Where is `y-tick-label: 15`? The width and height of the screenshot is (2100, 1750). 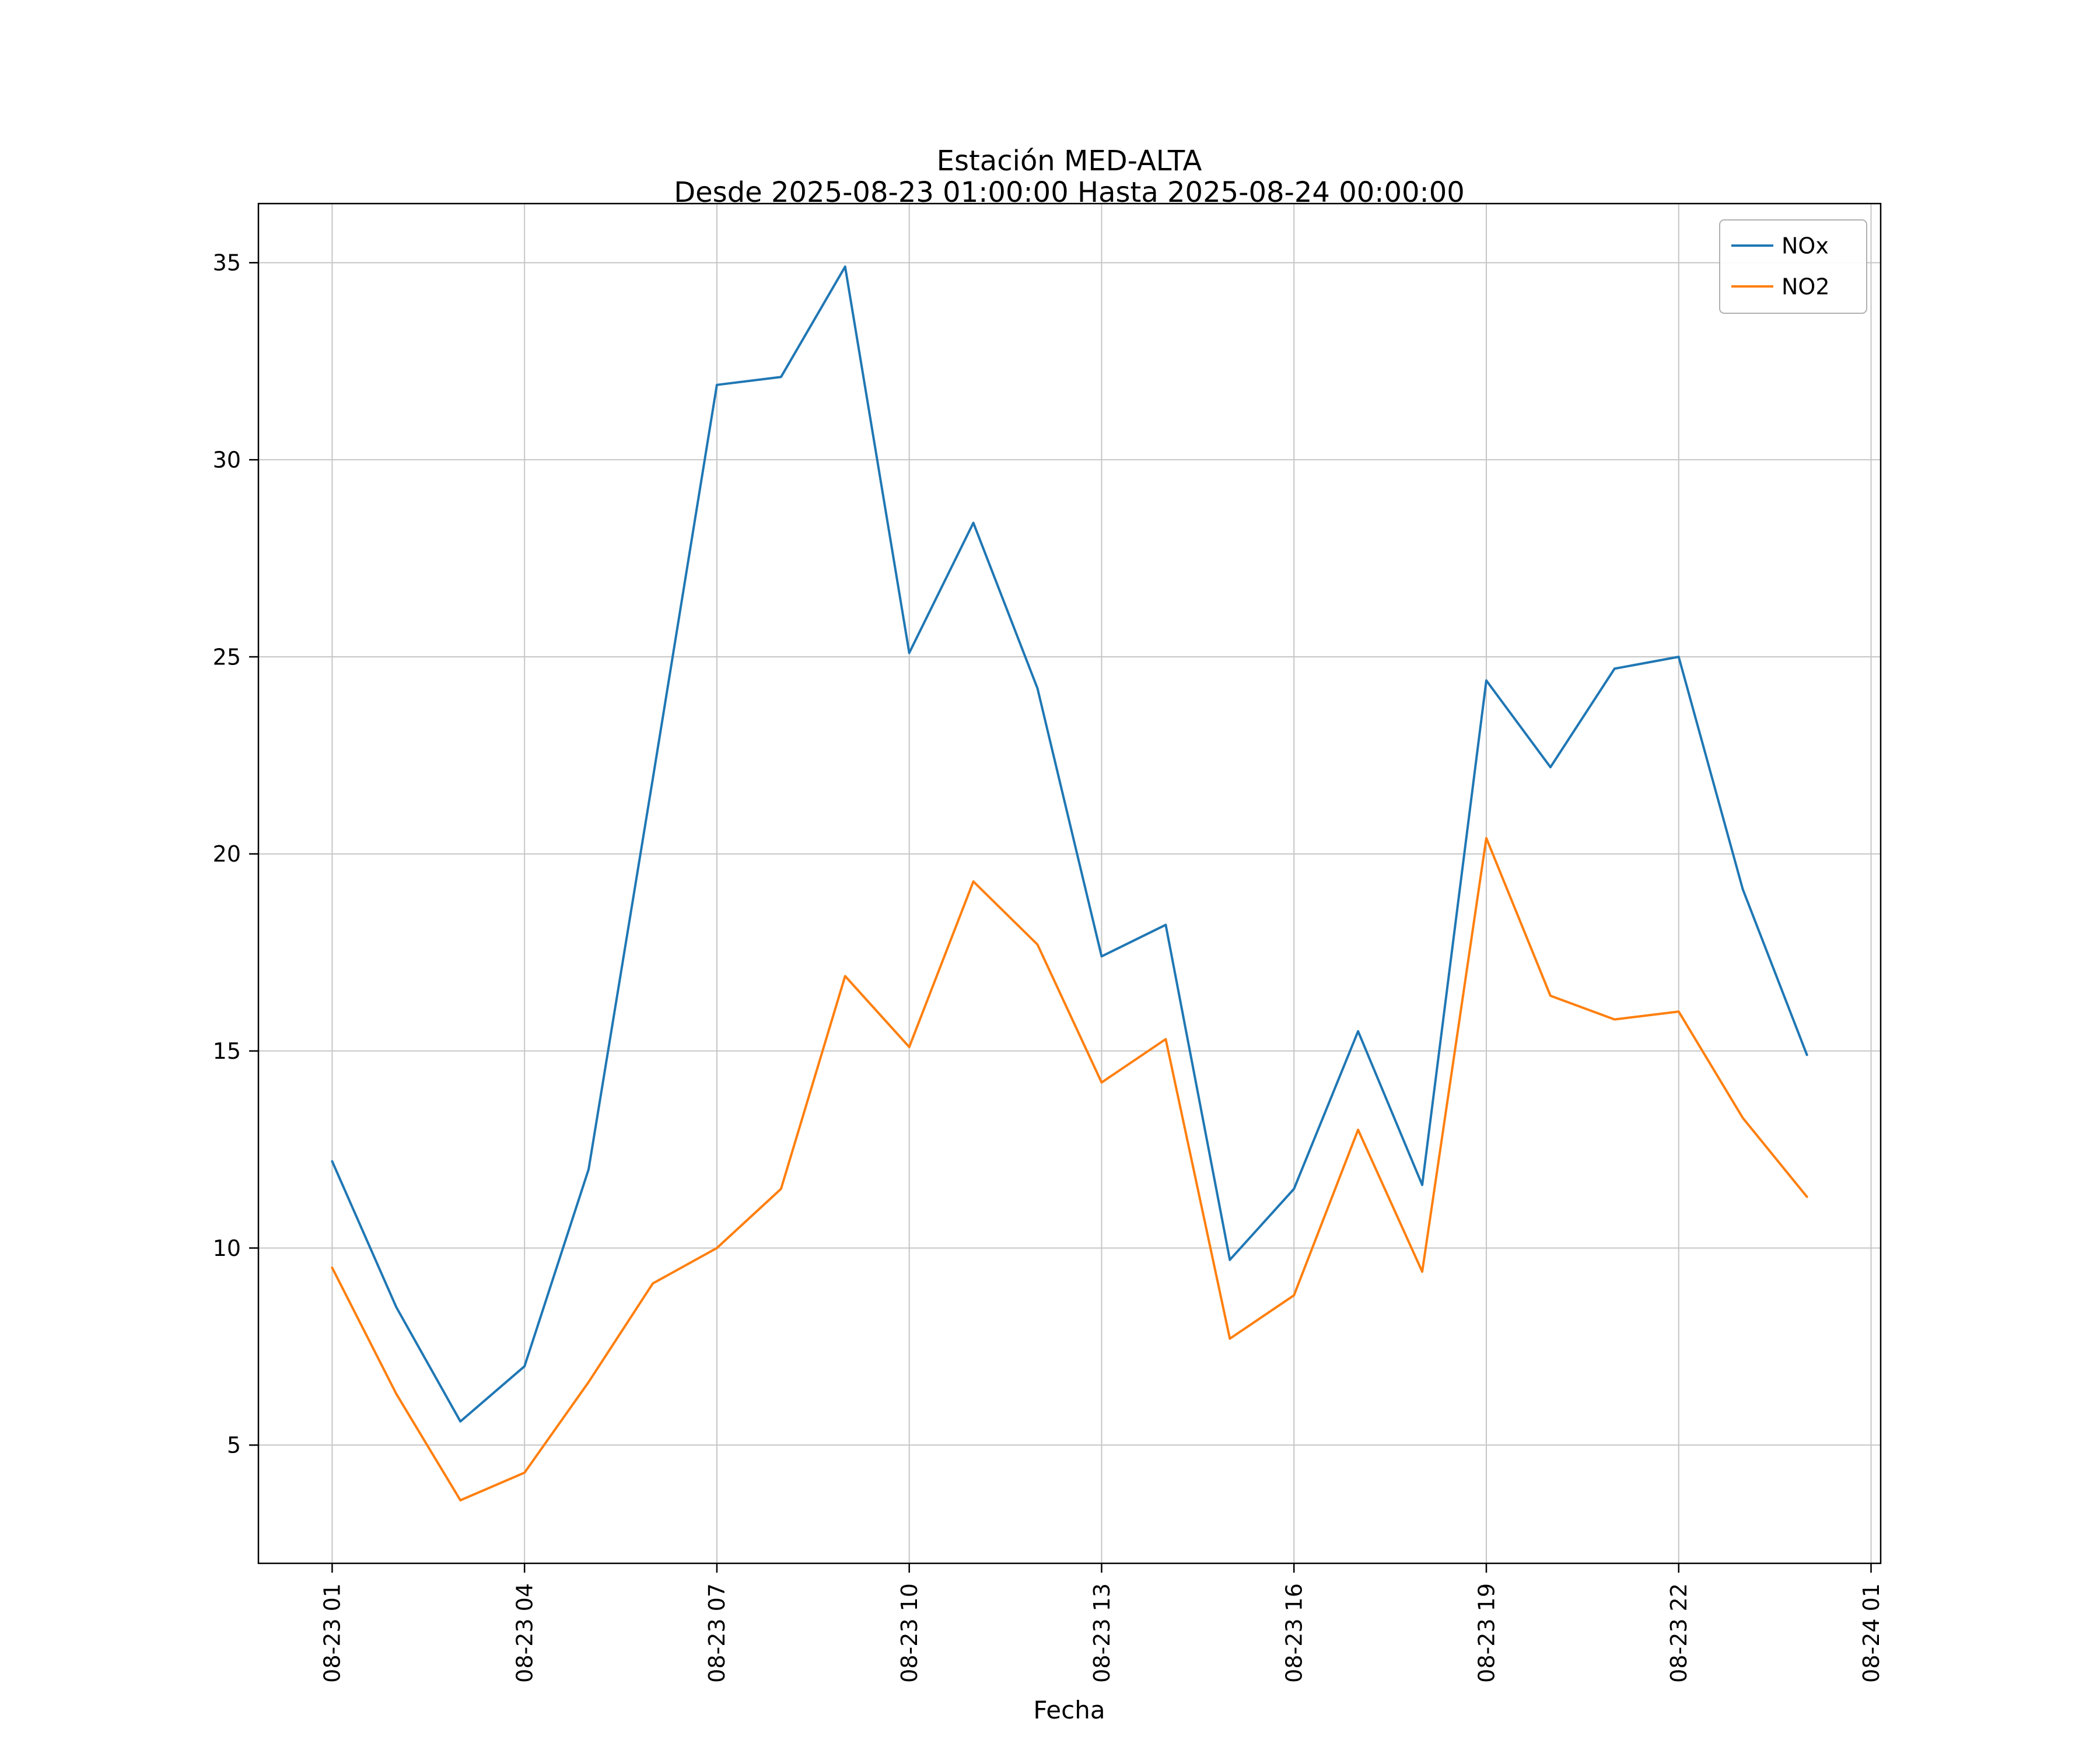 y-tick-label: 15 is located at coordinates (227, 1051).